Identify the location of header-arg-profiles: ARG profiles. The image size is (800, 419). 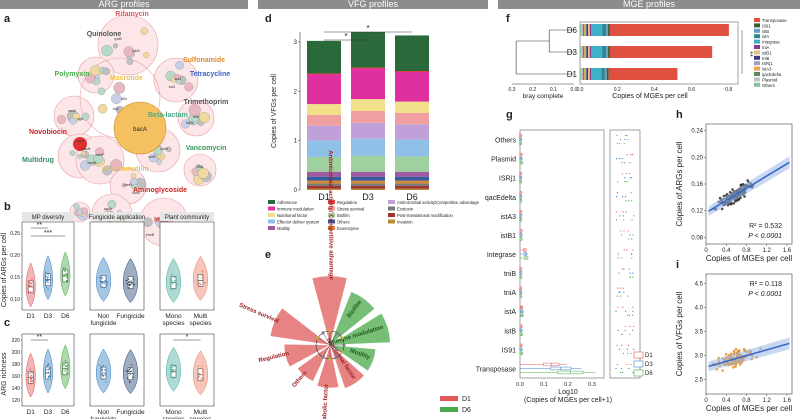
(124, 4).